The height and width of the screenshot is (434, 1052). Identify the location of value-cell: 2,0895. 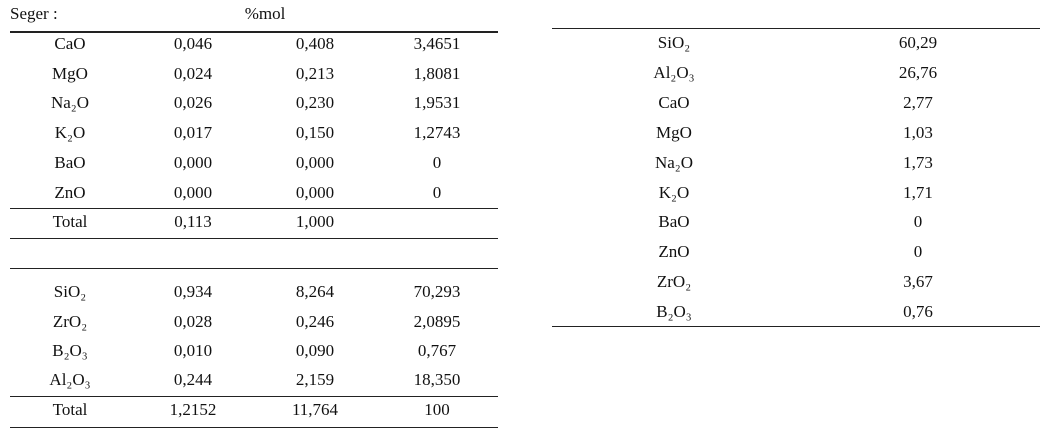
(437, 321).